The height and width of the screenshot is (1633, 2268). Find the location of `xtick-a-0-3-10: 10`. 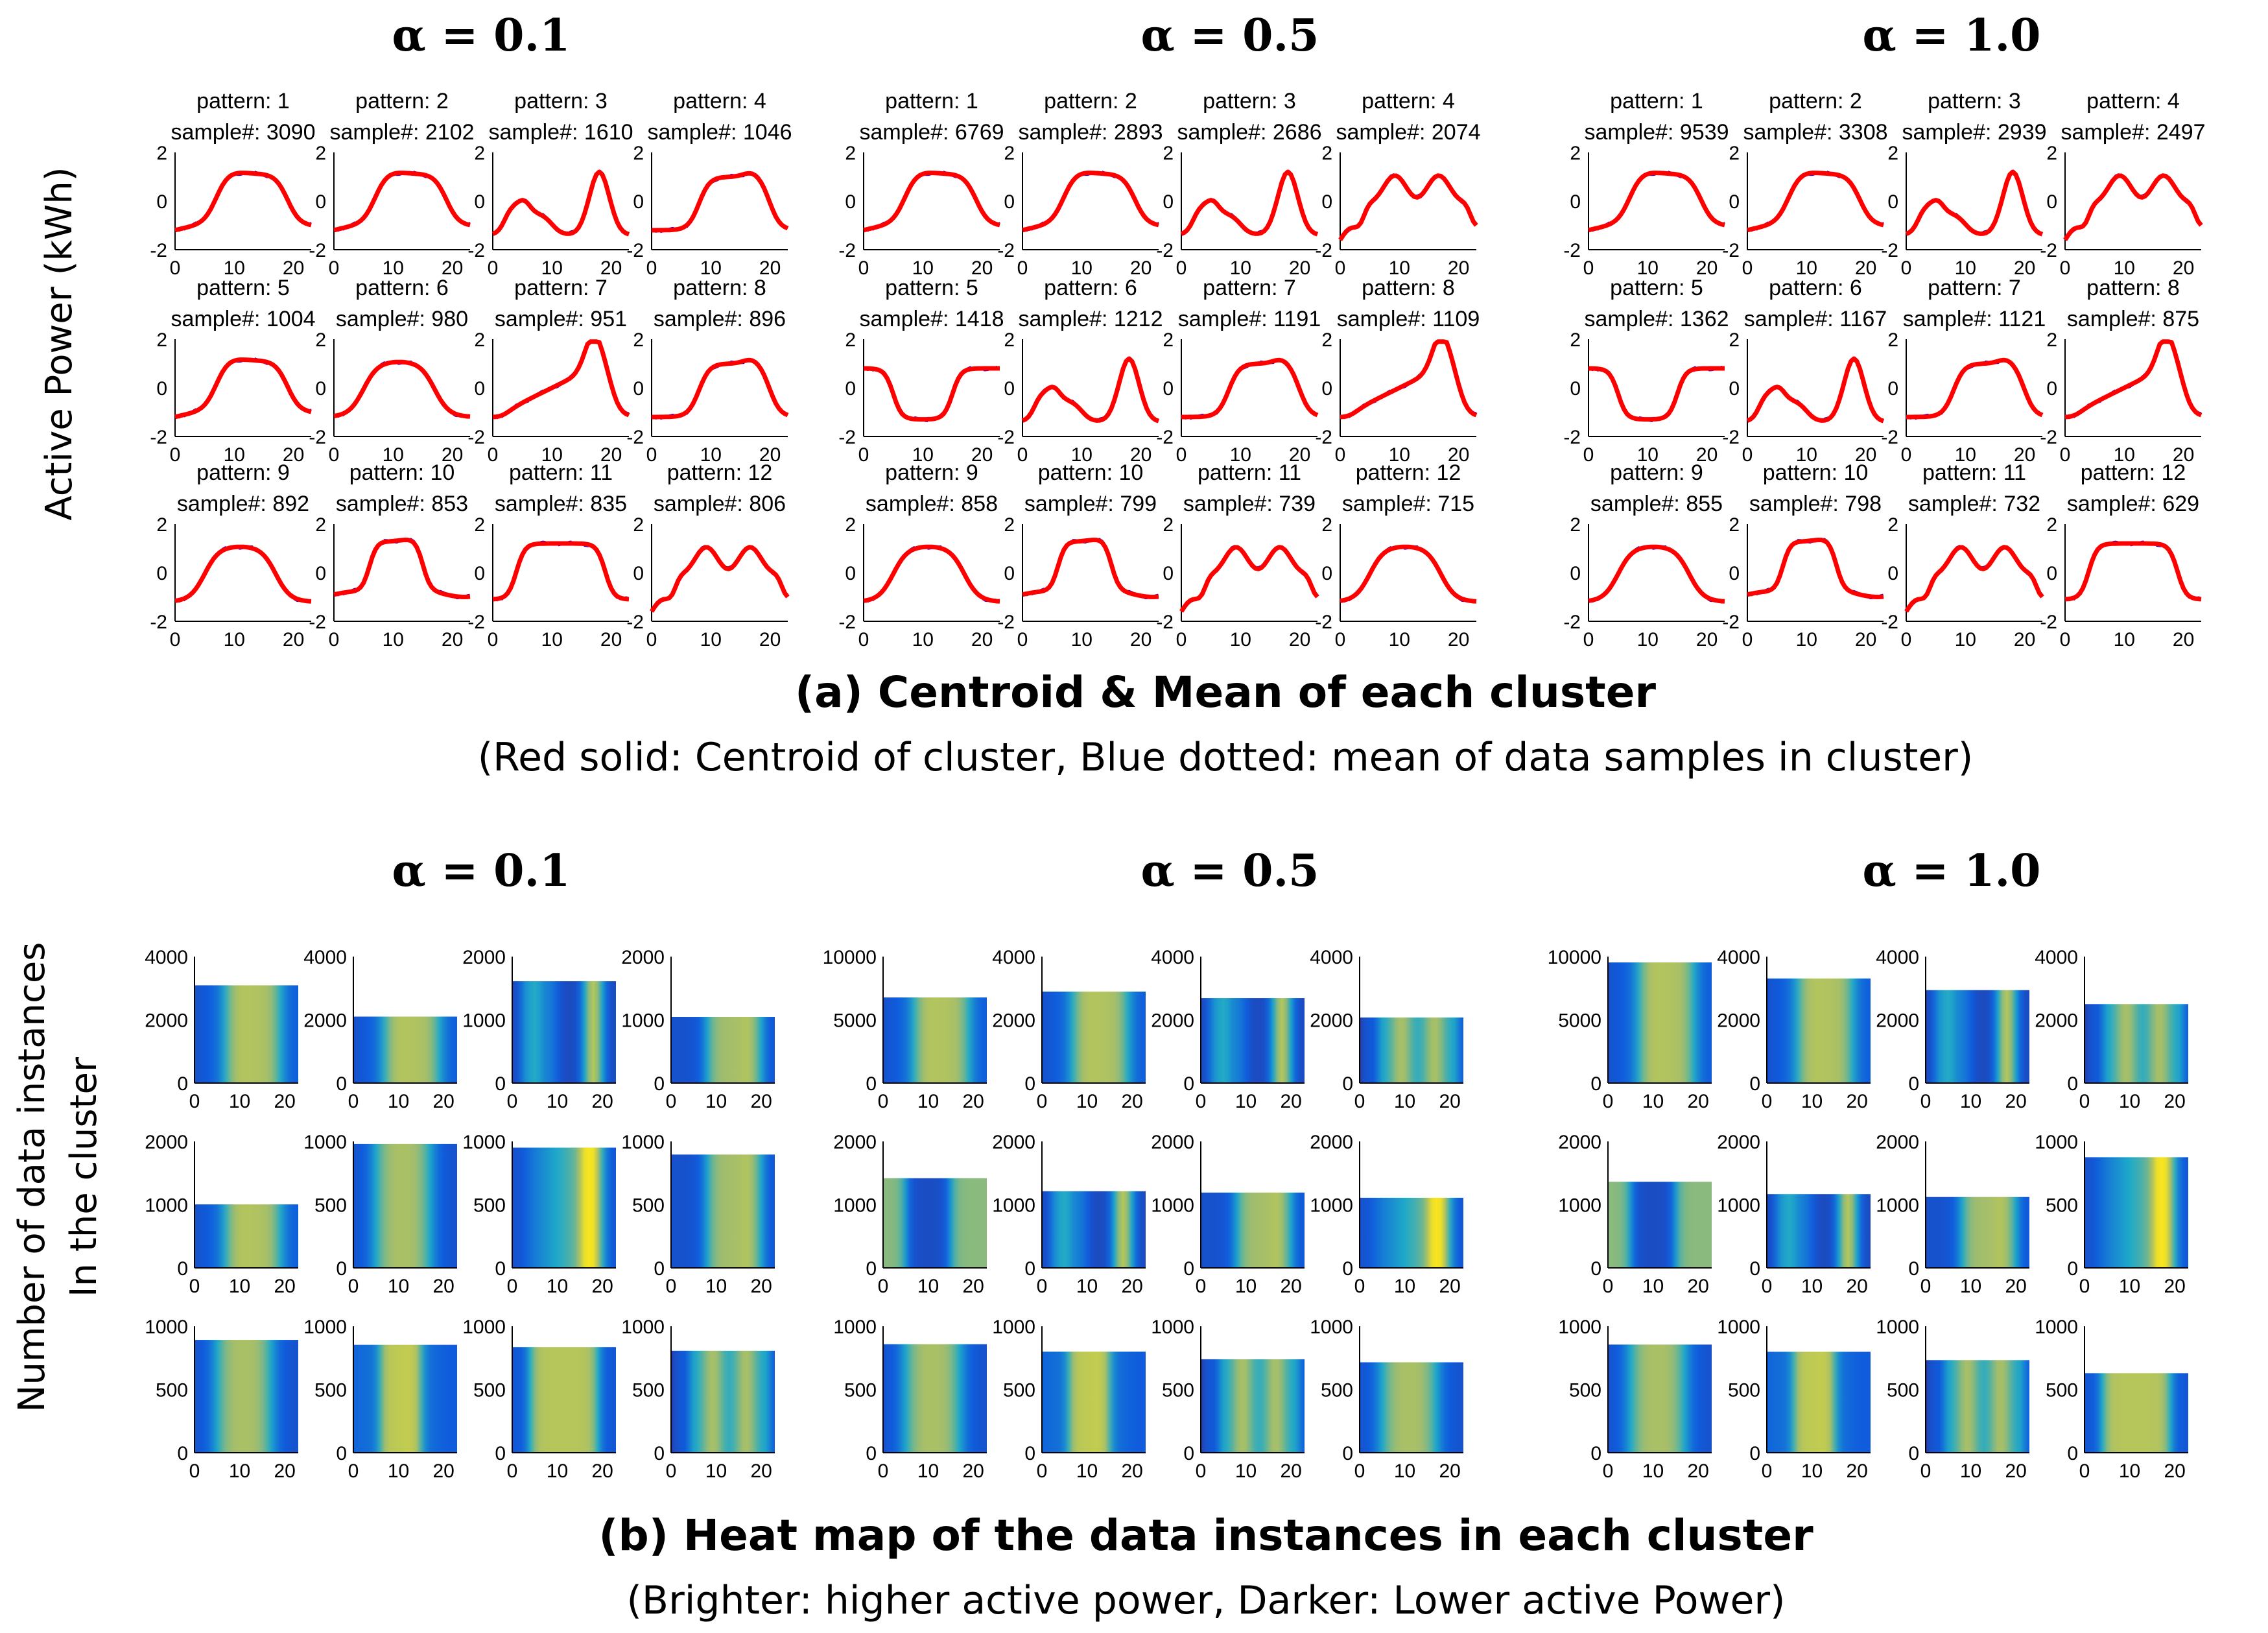

xtick-a-0-3-10: 10 is located at coordinates (552, 268).